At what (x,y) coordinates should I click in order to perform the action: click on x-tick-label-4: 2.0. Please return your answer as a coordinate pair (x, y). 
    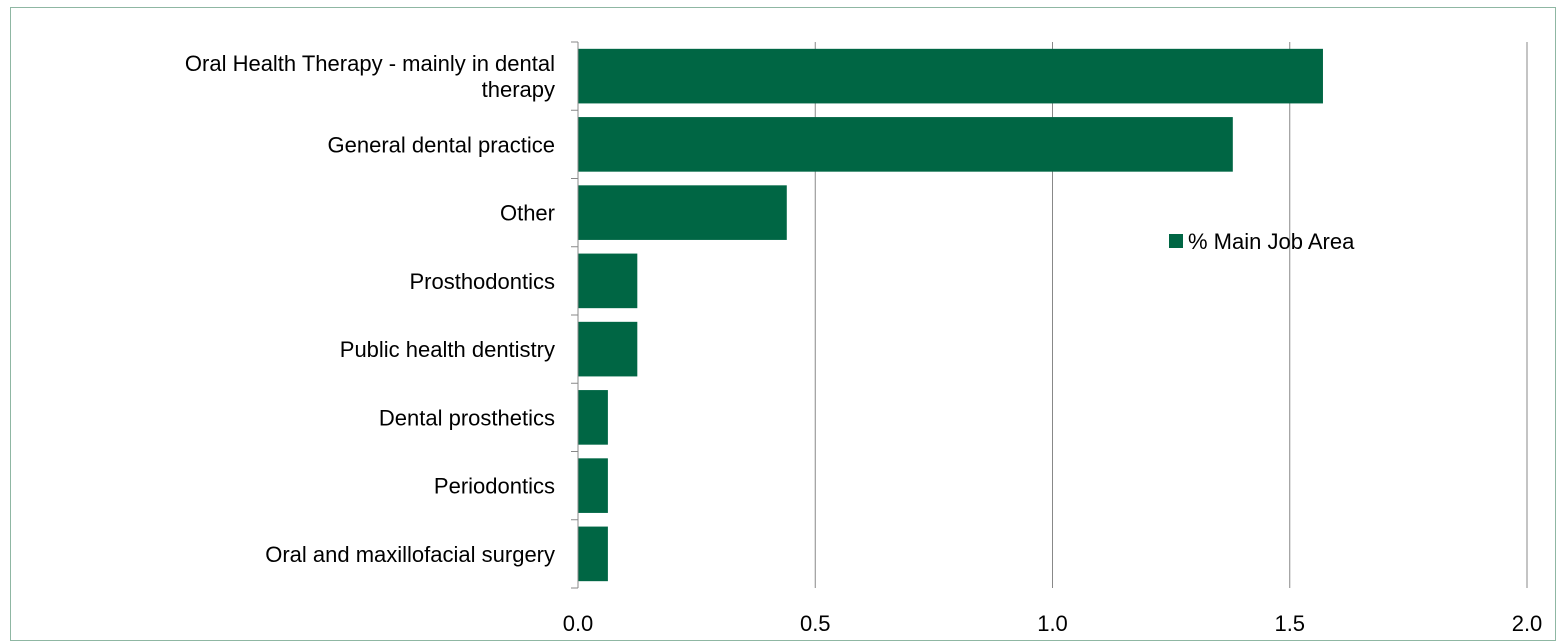
    Looking at the image, I should click on (1527, 623).